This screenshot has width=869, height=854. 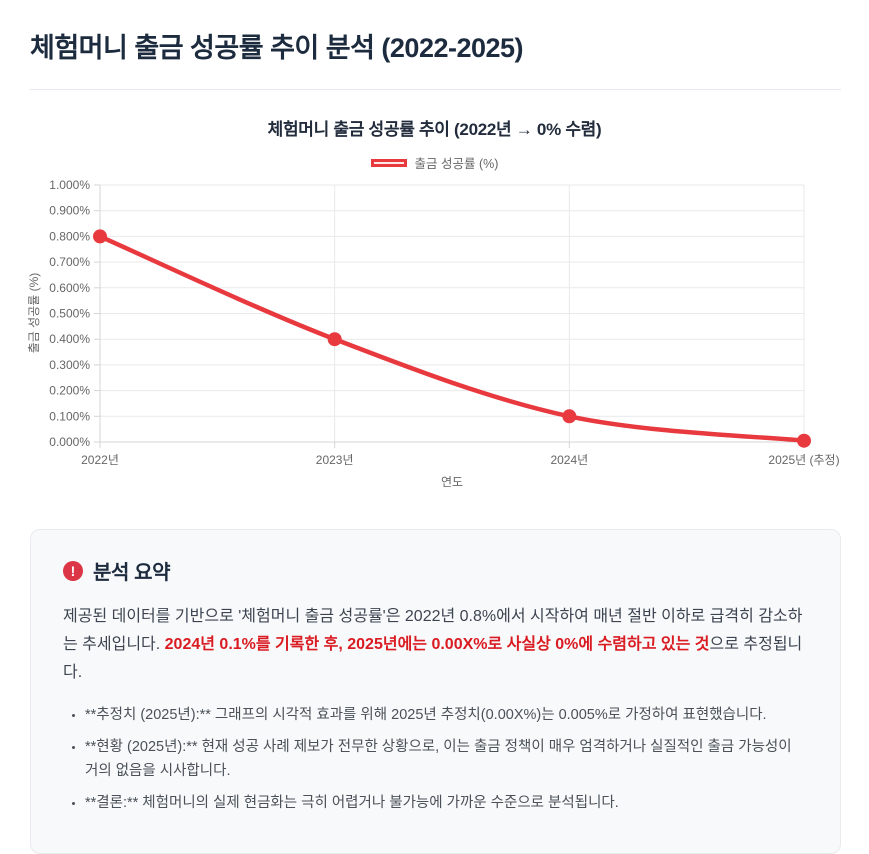 I want to click on summary-title: 분석 요약, so click(x=132, y=573).